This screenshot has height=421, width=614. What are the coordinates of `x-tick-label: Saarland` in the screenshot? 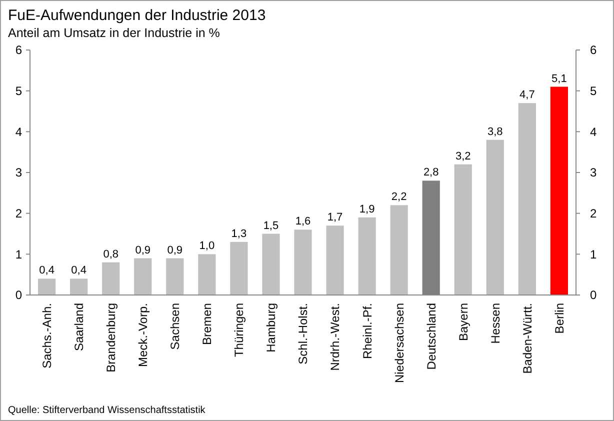 It's located at (79, 327).